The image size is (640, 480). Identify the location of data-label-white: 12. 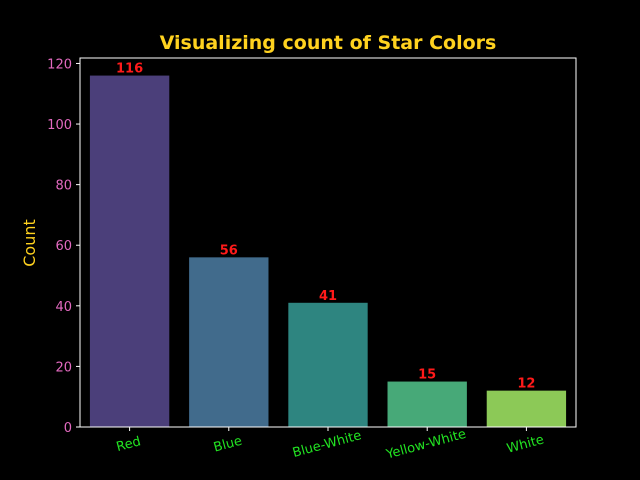
(526, 384).